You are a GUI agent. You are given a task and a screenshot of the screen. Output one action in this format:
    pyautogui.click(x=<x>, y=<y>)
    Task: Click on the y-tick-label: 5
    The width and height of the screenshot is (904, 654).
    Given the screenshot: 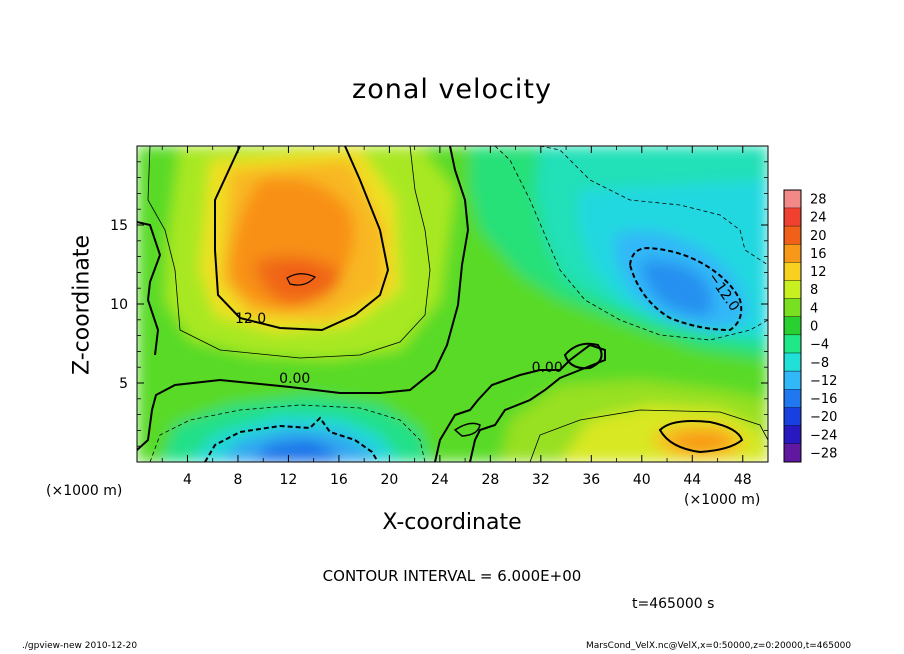 What is the action you would take?
    pyautogui.click(x=123, y=384)
    